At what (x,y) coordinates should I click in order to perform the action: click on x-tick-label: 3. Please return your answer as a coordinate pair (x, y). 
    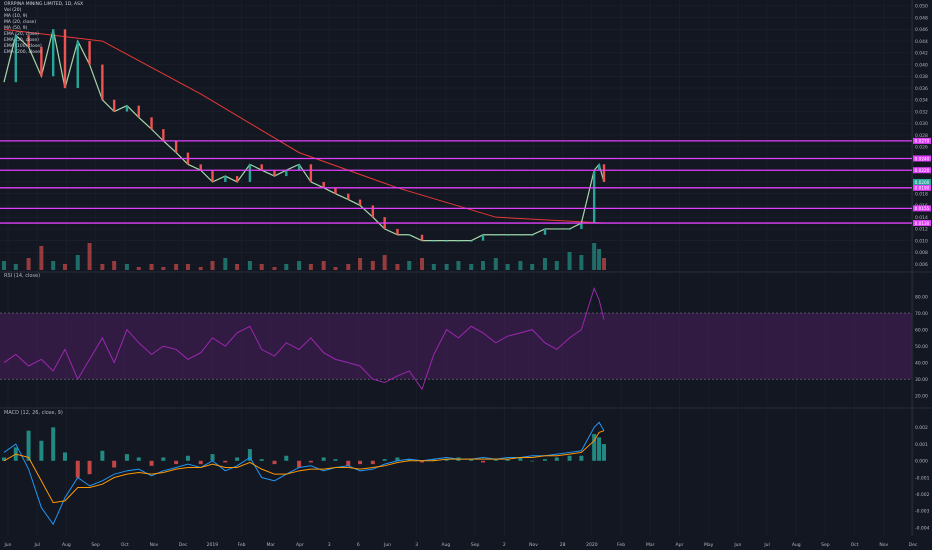
    Looking at the image, I should click on (416, 545).